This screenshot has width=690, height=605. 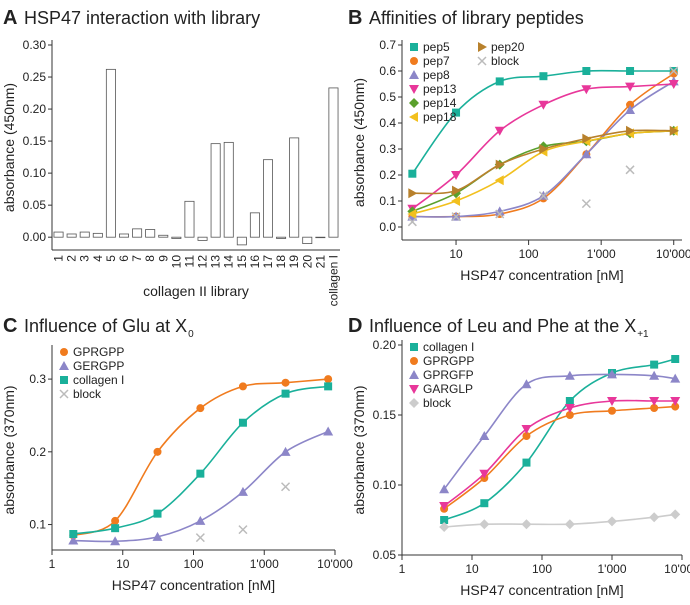 What do you see at coordinates (355, 18) in the screenshot?
I see `panel-letter: B` at bounding box center [355, 18].